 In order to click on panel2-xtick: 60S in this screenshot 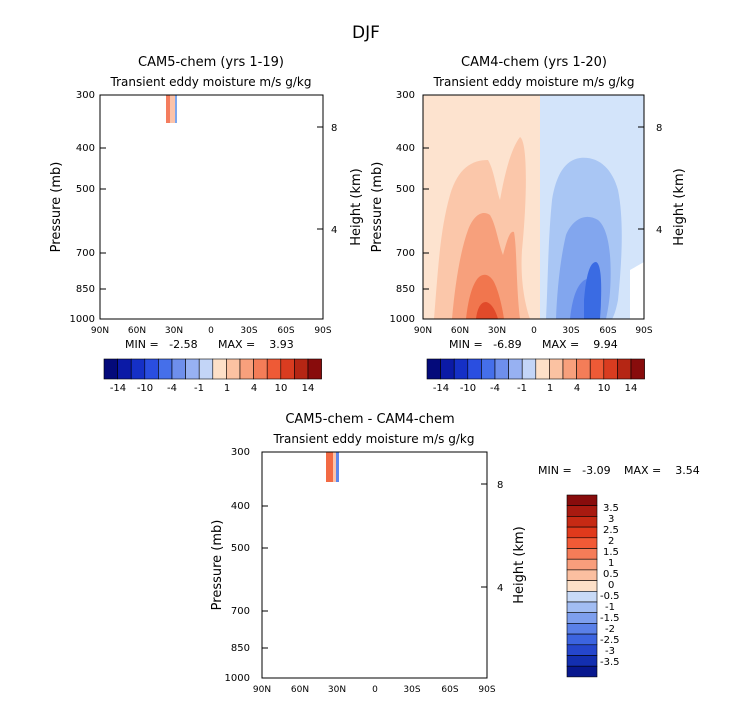, I will do `click(607, 331)`.